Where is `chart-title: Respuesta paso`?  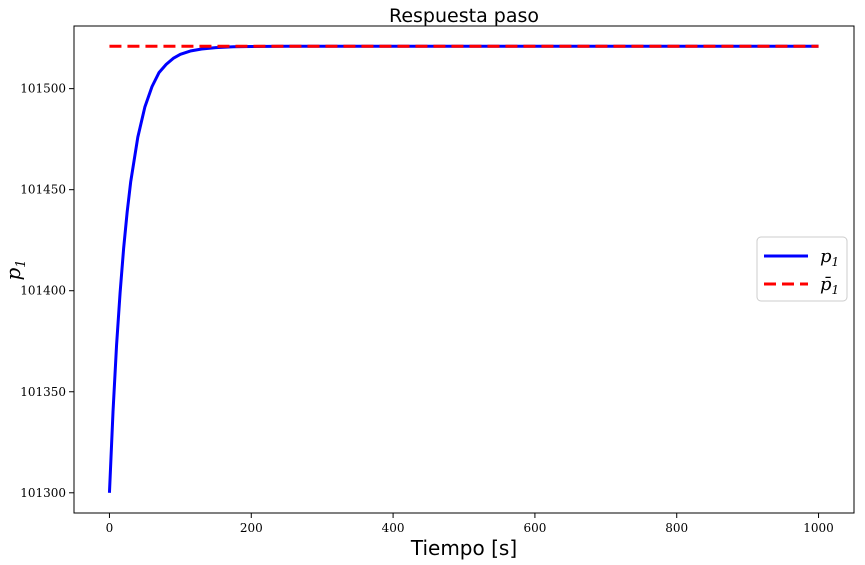
chart-title: Respuesta paso is located at coordinates (464, 16).